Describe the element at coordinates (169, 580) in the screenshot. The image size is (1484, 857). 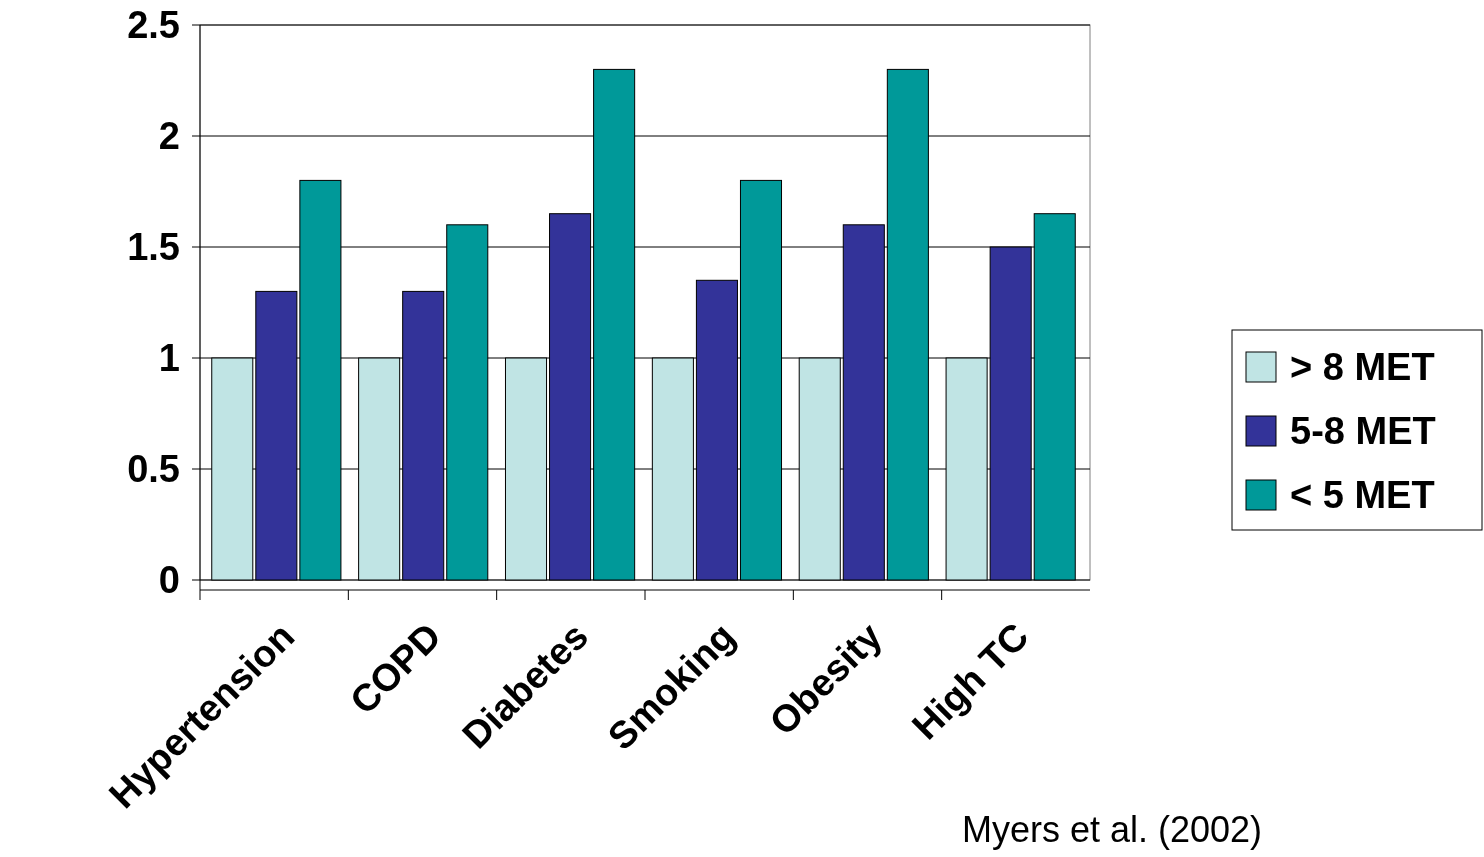
I see `y-tick-label: 0` at that location.